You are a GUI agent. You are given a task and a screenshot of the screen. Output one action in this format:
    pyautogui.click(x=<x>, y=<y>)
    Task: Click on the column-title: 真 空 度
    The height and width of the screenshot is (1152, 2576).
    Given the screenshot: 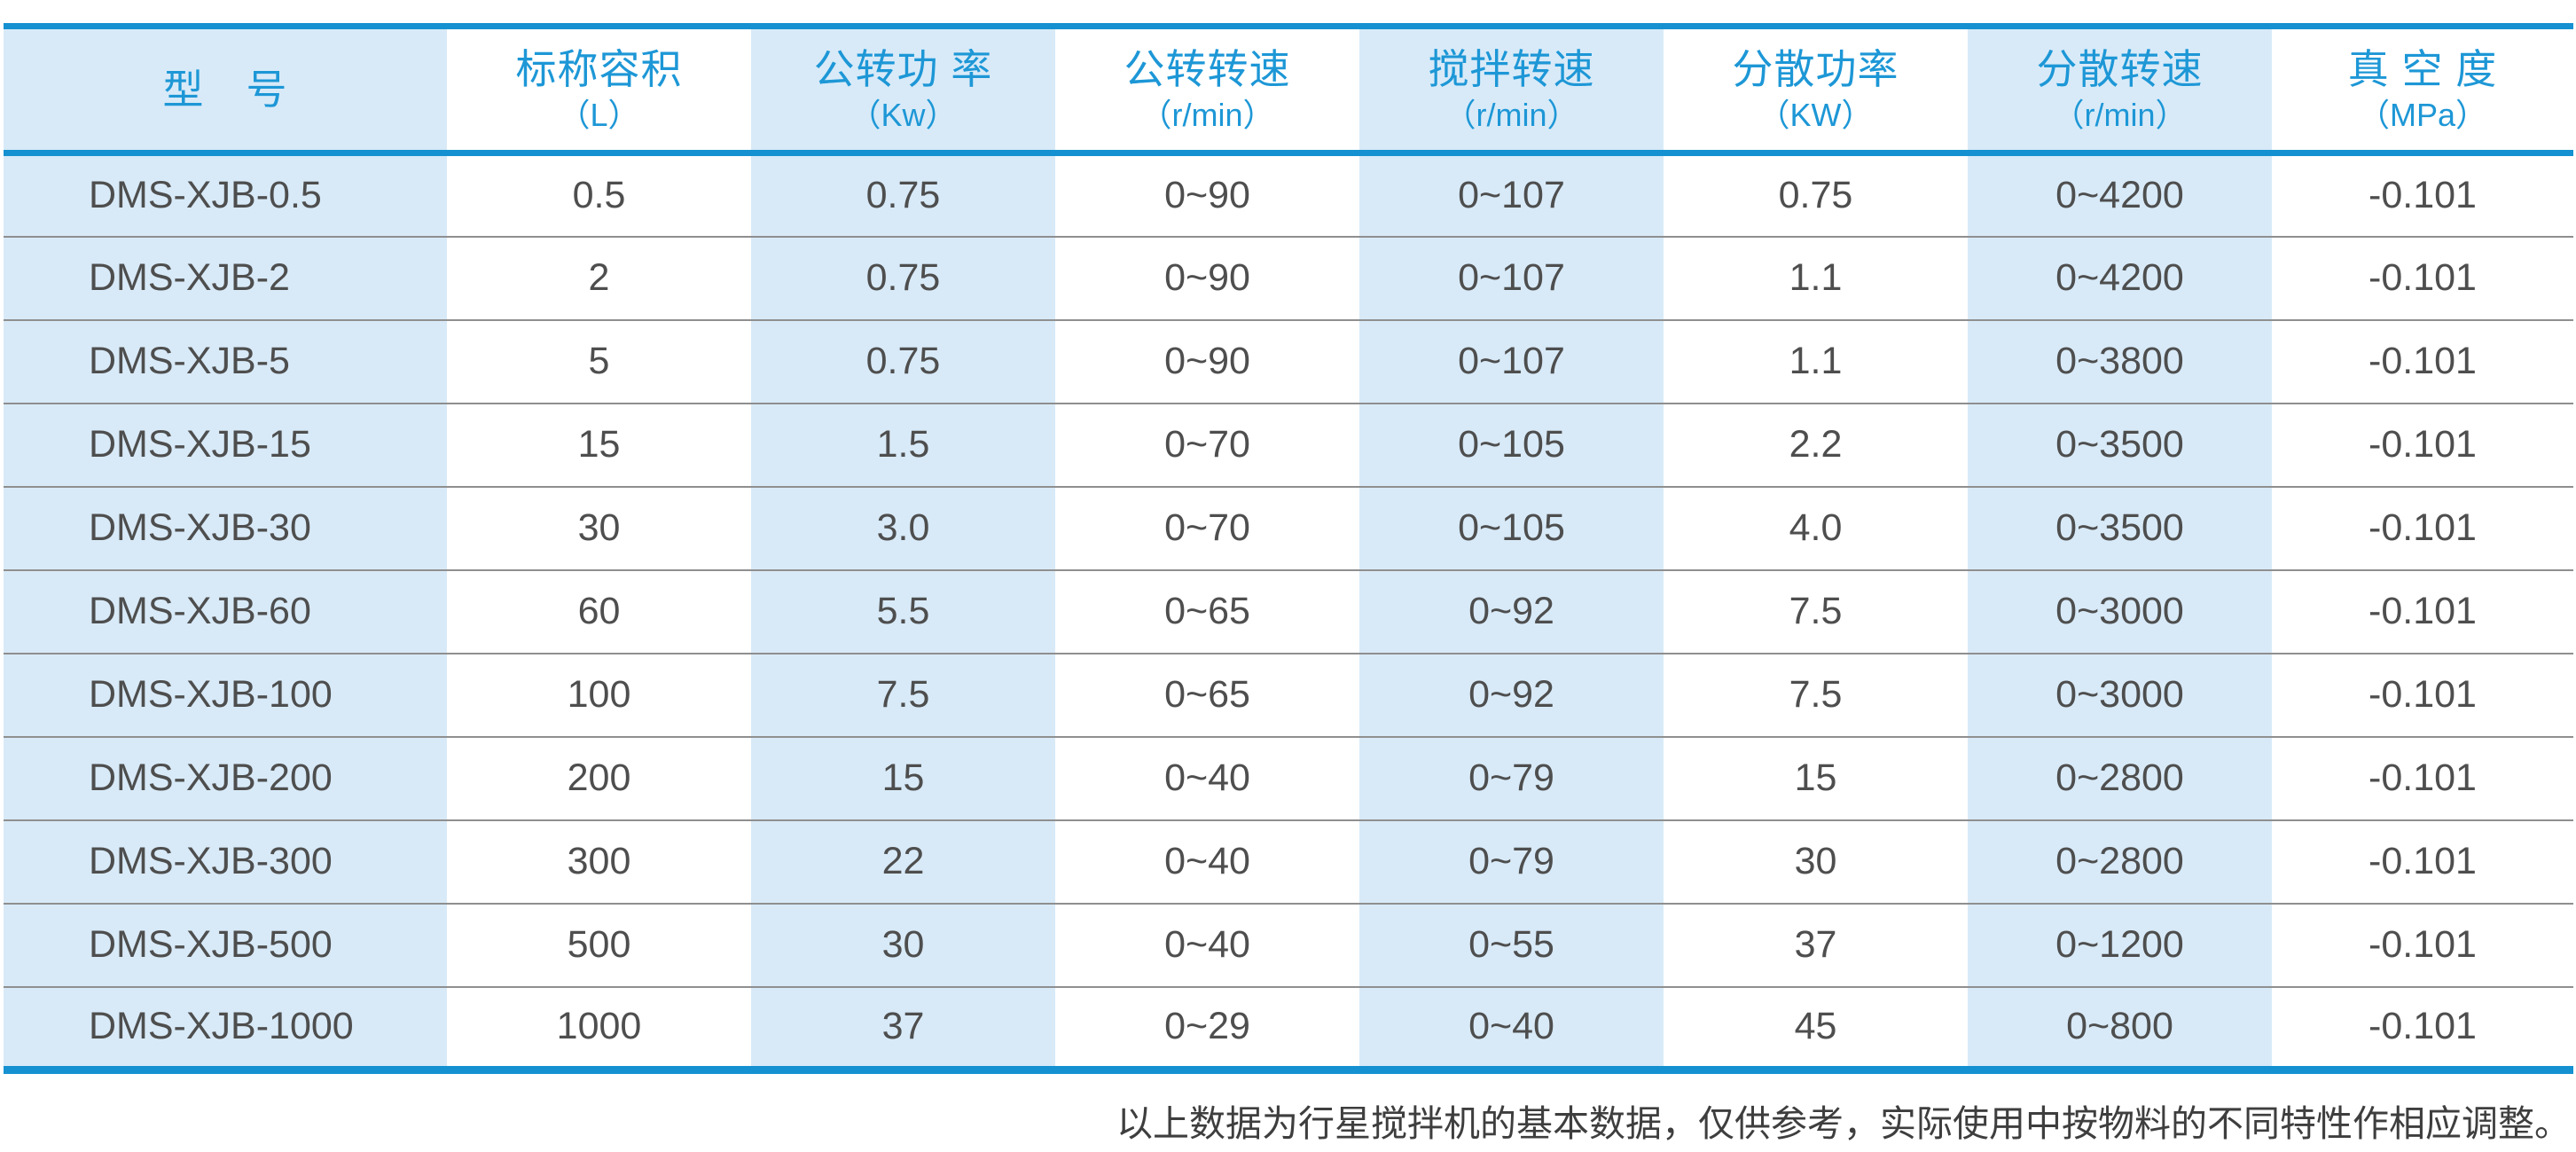 What is the action you would take?
    pyautogui.click(x=2422, y=69)
    